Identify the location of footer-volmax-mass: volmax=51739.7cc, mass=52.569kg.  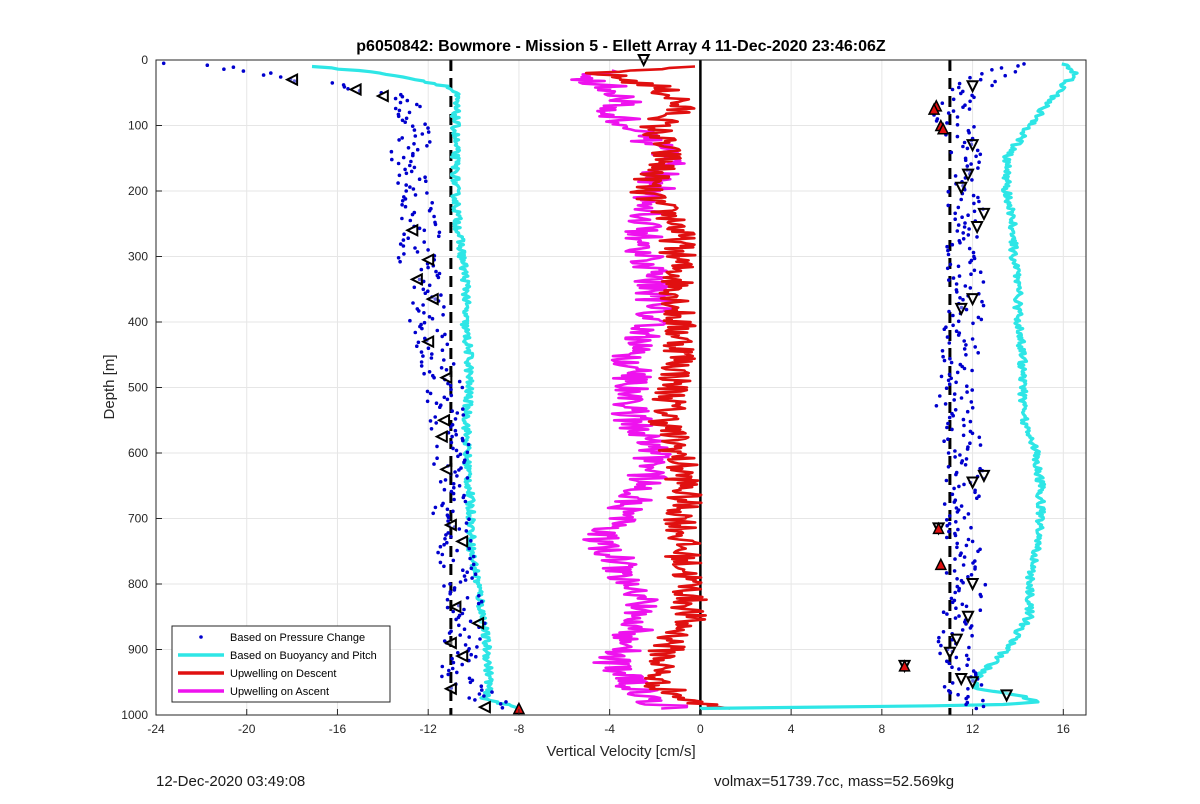
(834, 781).